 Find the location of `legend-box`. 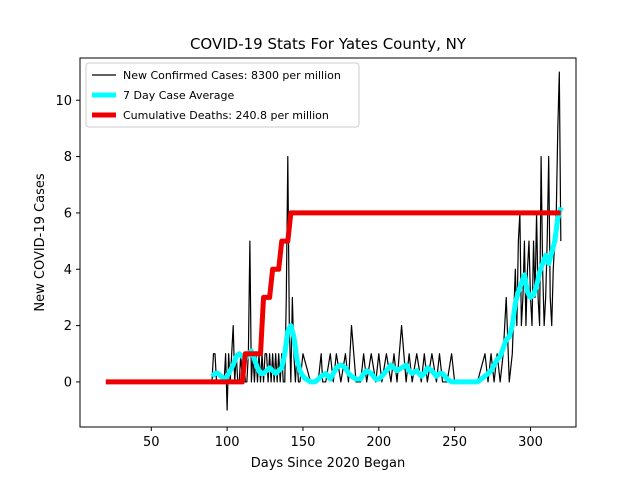

legend-box is located at coordinates (222, 95).